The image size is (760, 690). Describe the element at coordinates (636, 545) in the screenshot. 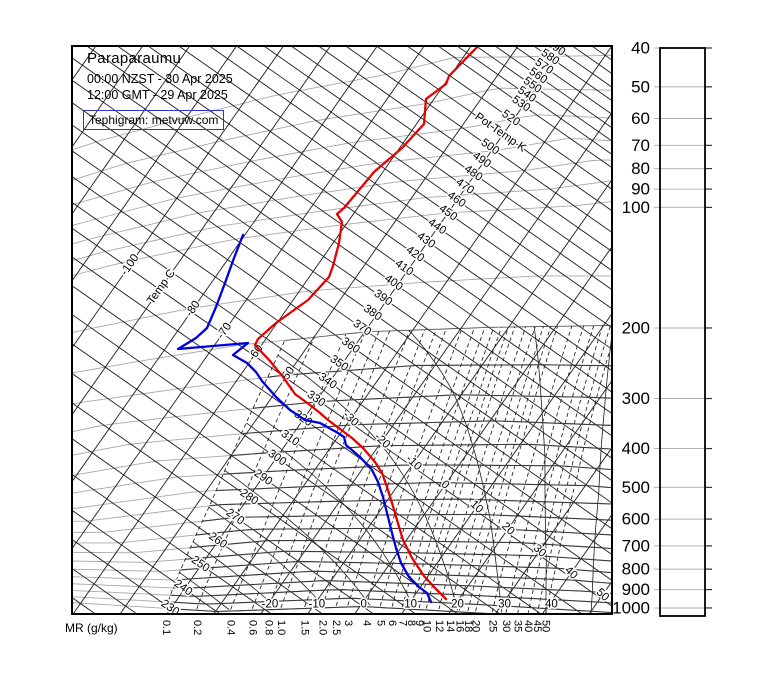

I see `pressure-tick-label: 700` at that location.